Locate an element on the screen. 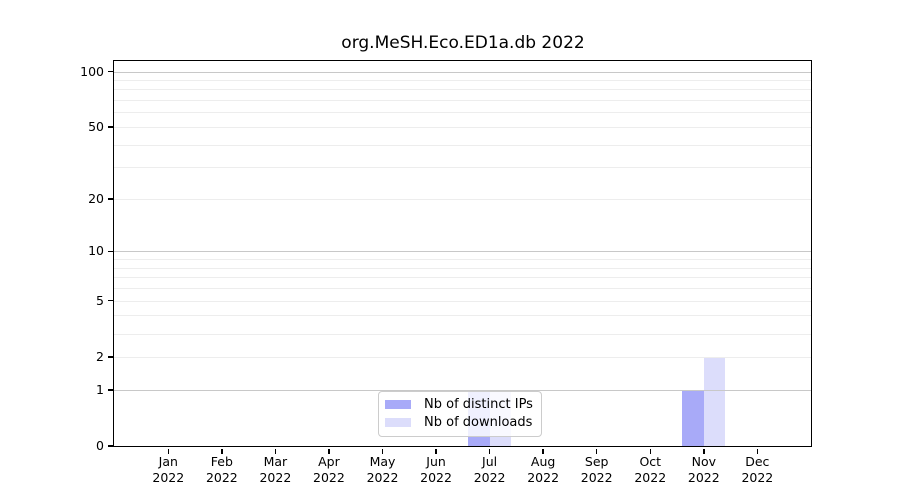  x-tick-label: Aug 2022 is located at coordinates (543, 469).